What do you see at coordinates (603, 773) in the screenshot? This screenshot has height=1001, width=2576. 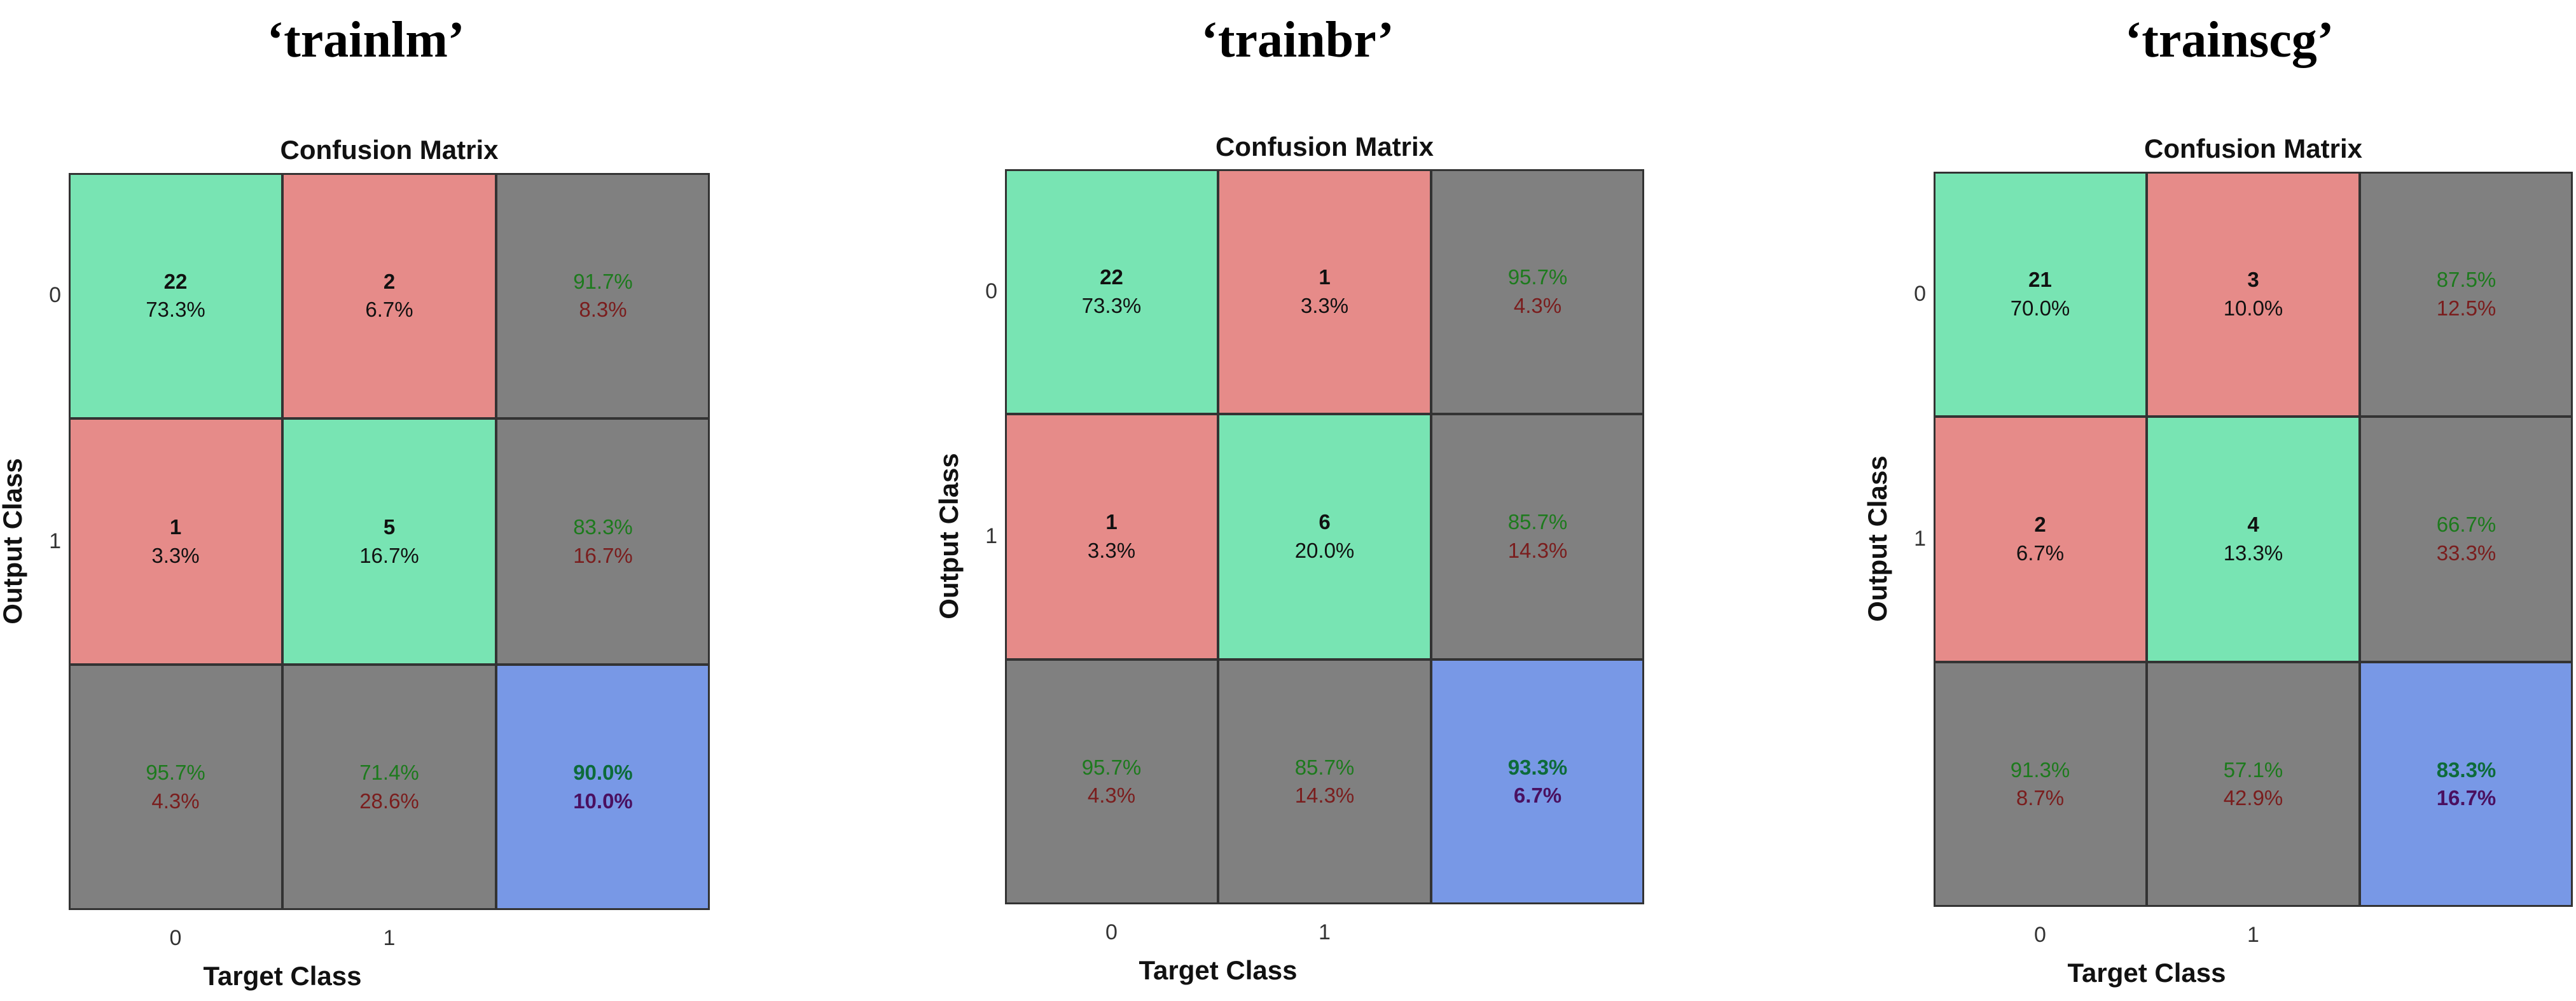 I see `accuracy-percent: 90.0%` at bounding box center [603, 773].